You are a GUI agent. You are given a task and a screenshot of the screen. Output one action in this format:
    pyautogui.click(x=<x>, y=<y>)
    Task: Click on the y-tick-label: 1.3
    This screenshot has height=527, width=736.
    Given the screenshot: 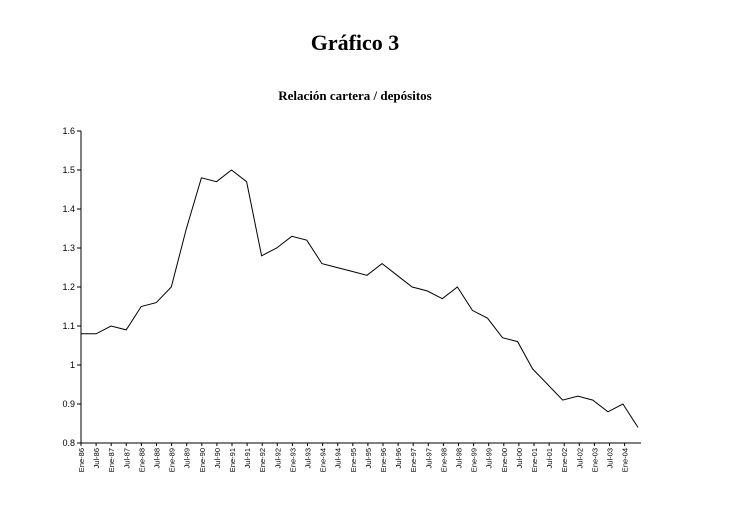 What is the action you would take?
    pyautogui.click(x=68, y=248)
    